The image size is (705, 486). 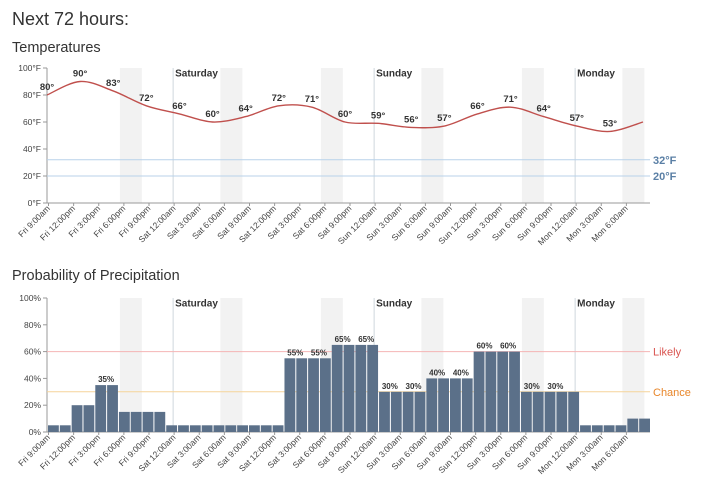 What do you see at coordinates (32, 95) in the screenshot?
I see `y-tick-label: 80°F` at bounding box center [32, 95].